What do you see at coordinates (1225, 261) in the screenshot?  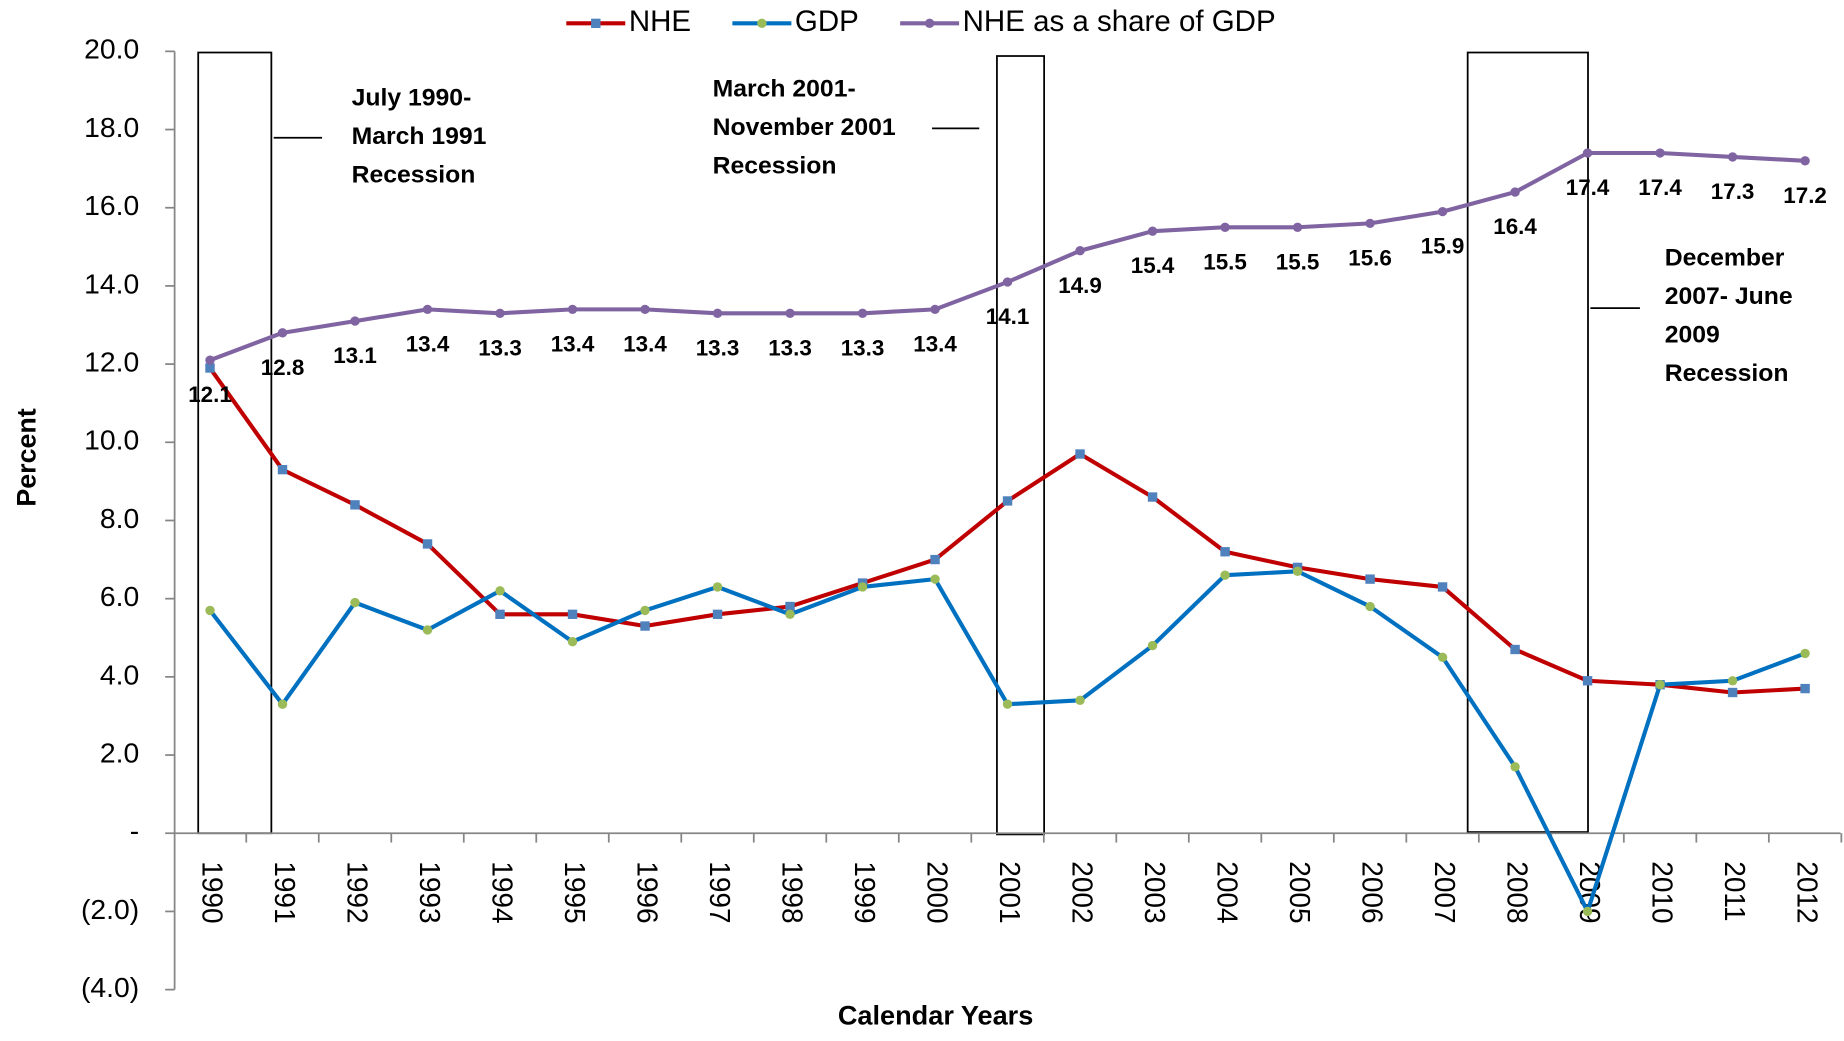 I see `data-label: 15.5` at bounding box center [1225, 261].